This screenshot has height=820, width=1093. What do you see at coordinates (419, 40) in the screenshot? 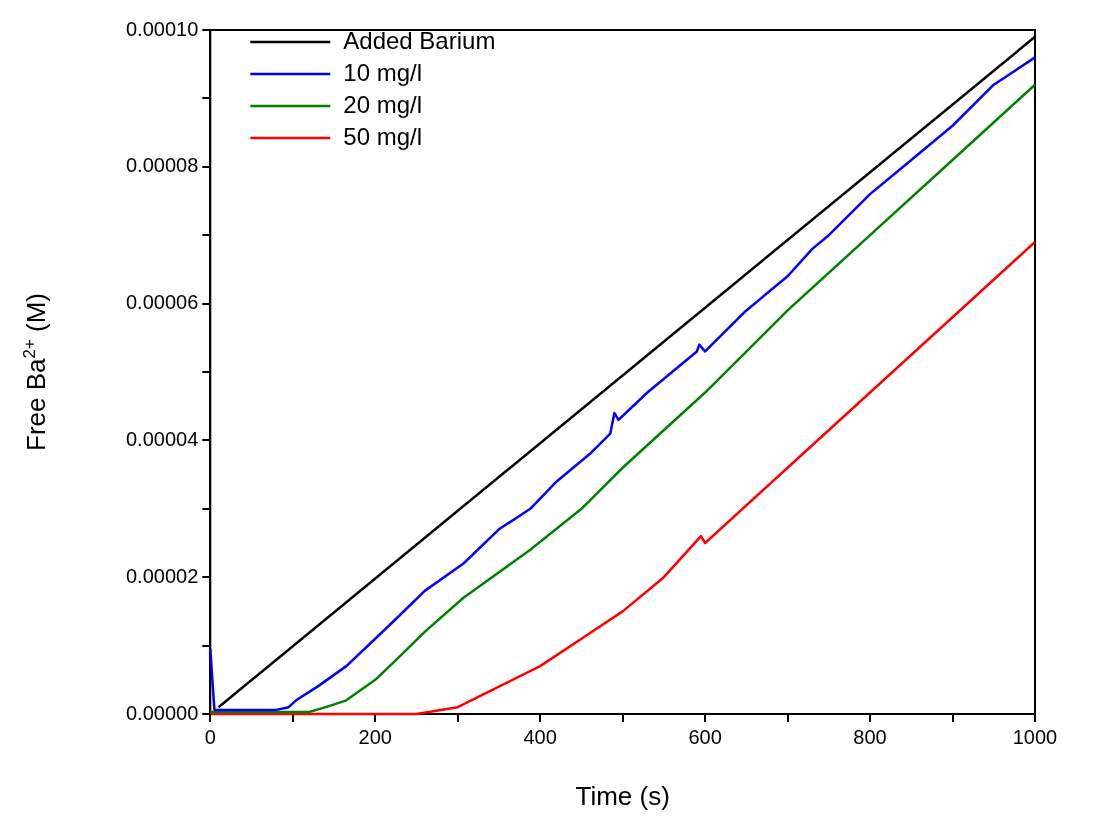
I see `legend-label: Added Barium` at bounding box center [419, 40].